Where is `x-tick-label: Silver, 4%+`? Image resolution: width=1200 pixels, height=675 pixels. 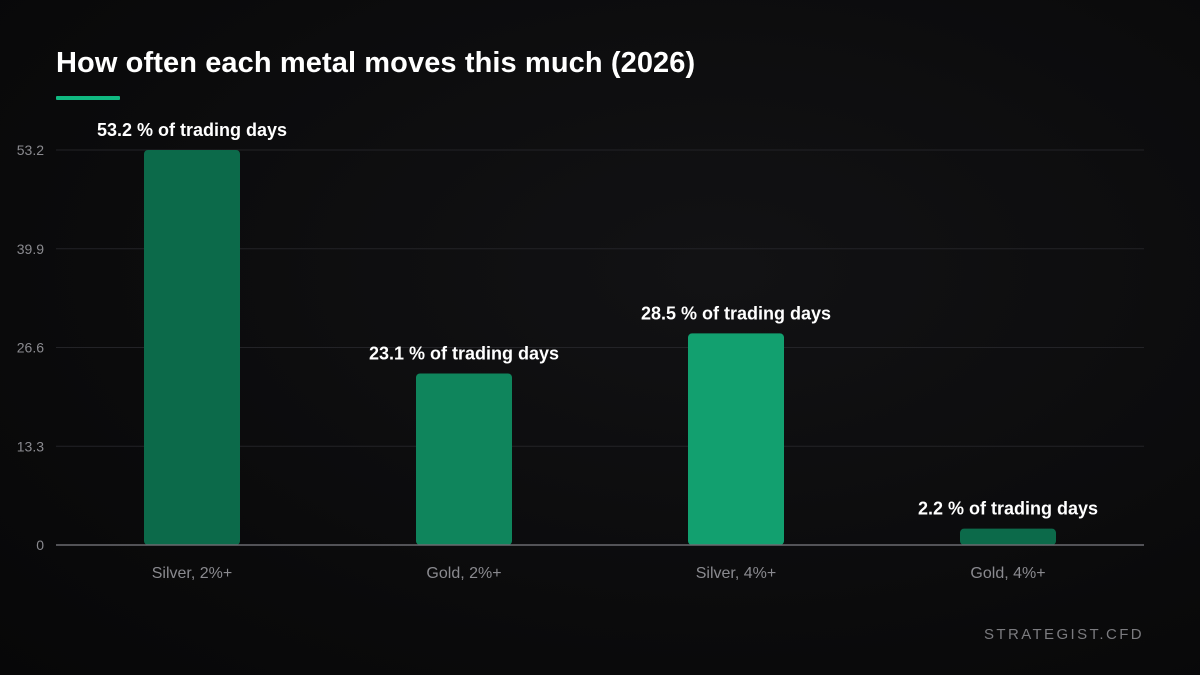 x-tick-label: Silver, 4%+ is located at coordinates (736, 573).